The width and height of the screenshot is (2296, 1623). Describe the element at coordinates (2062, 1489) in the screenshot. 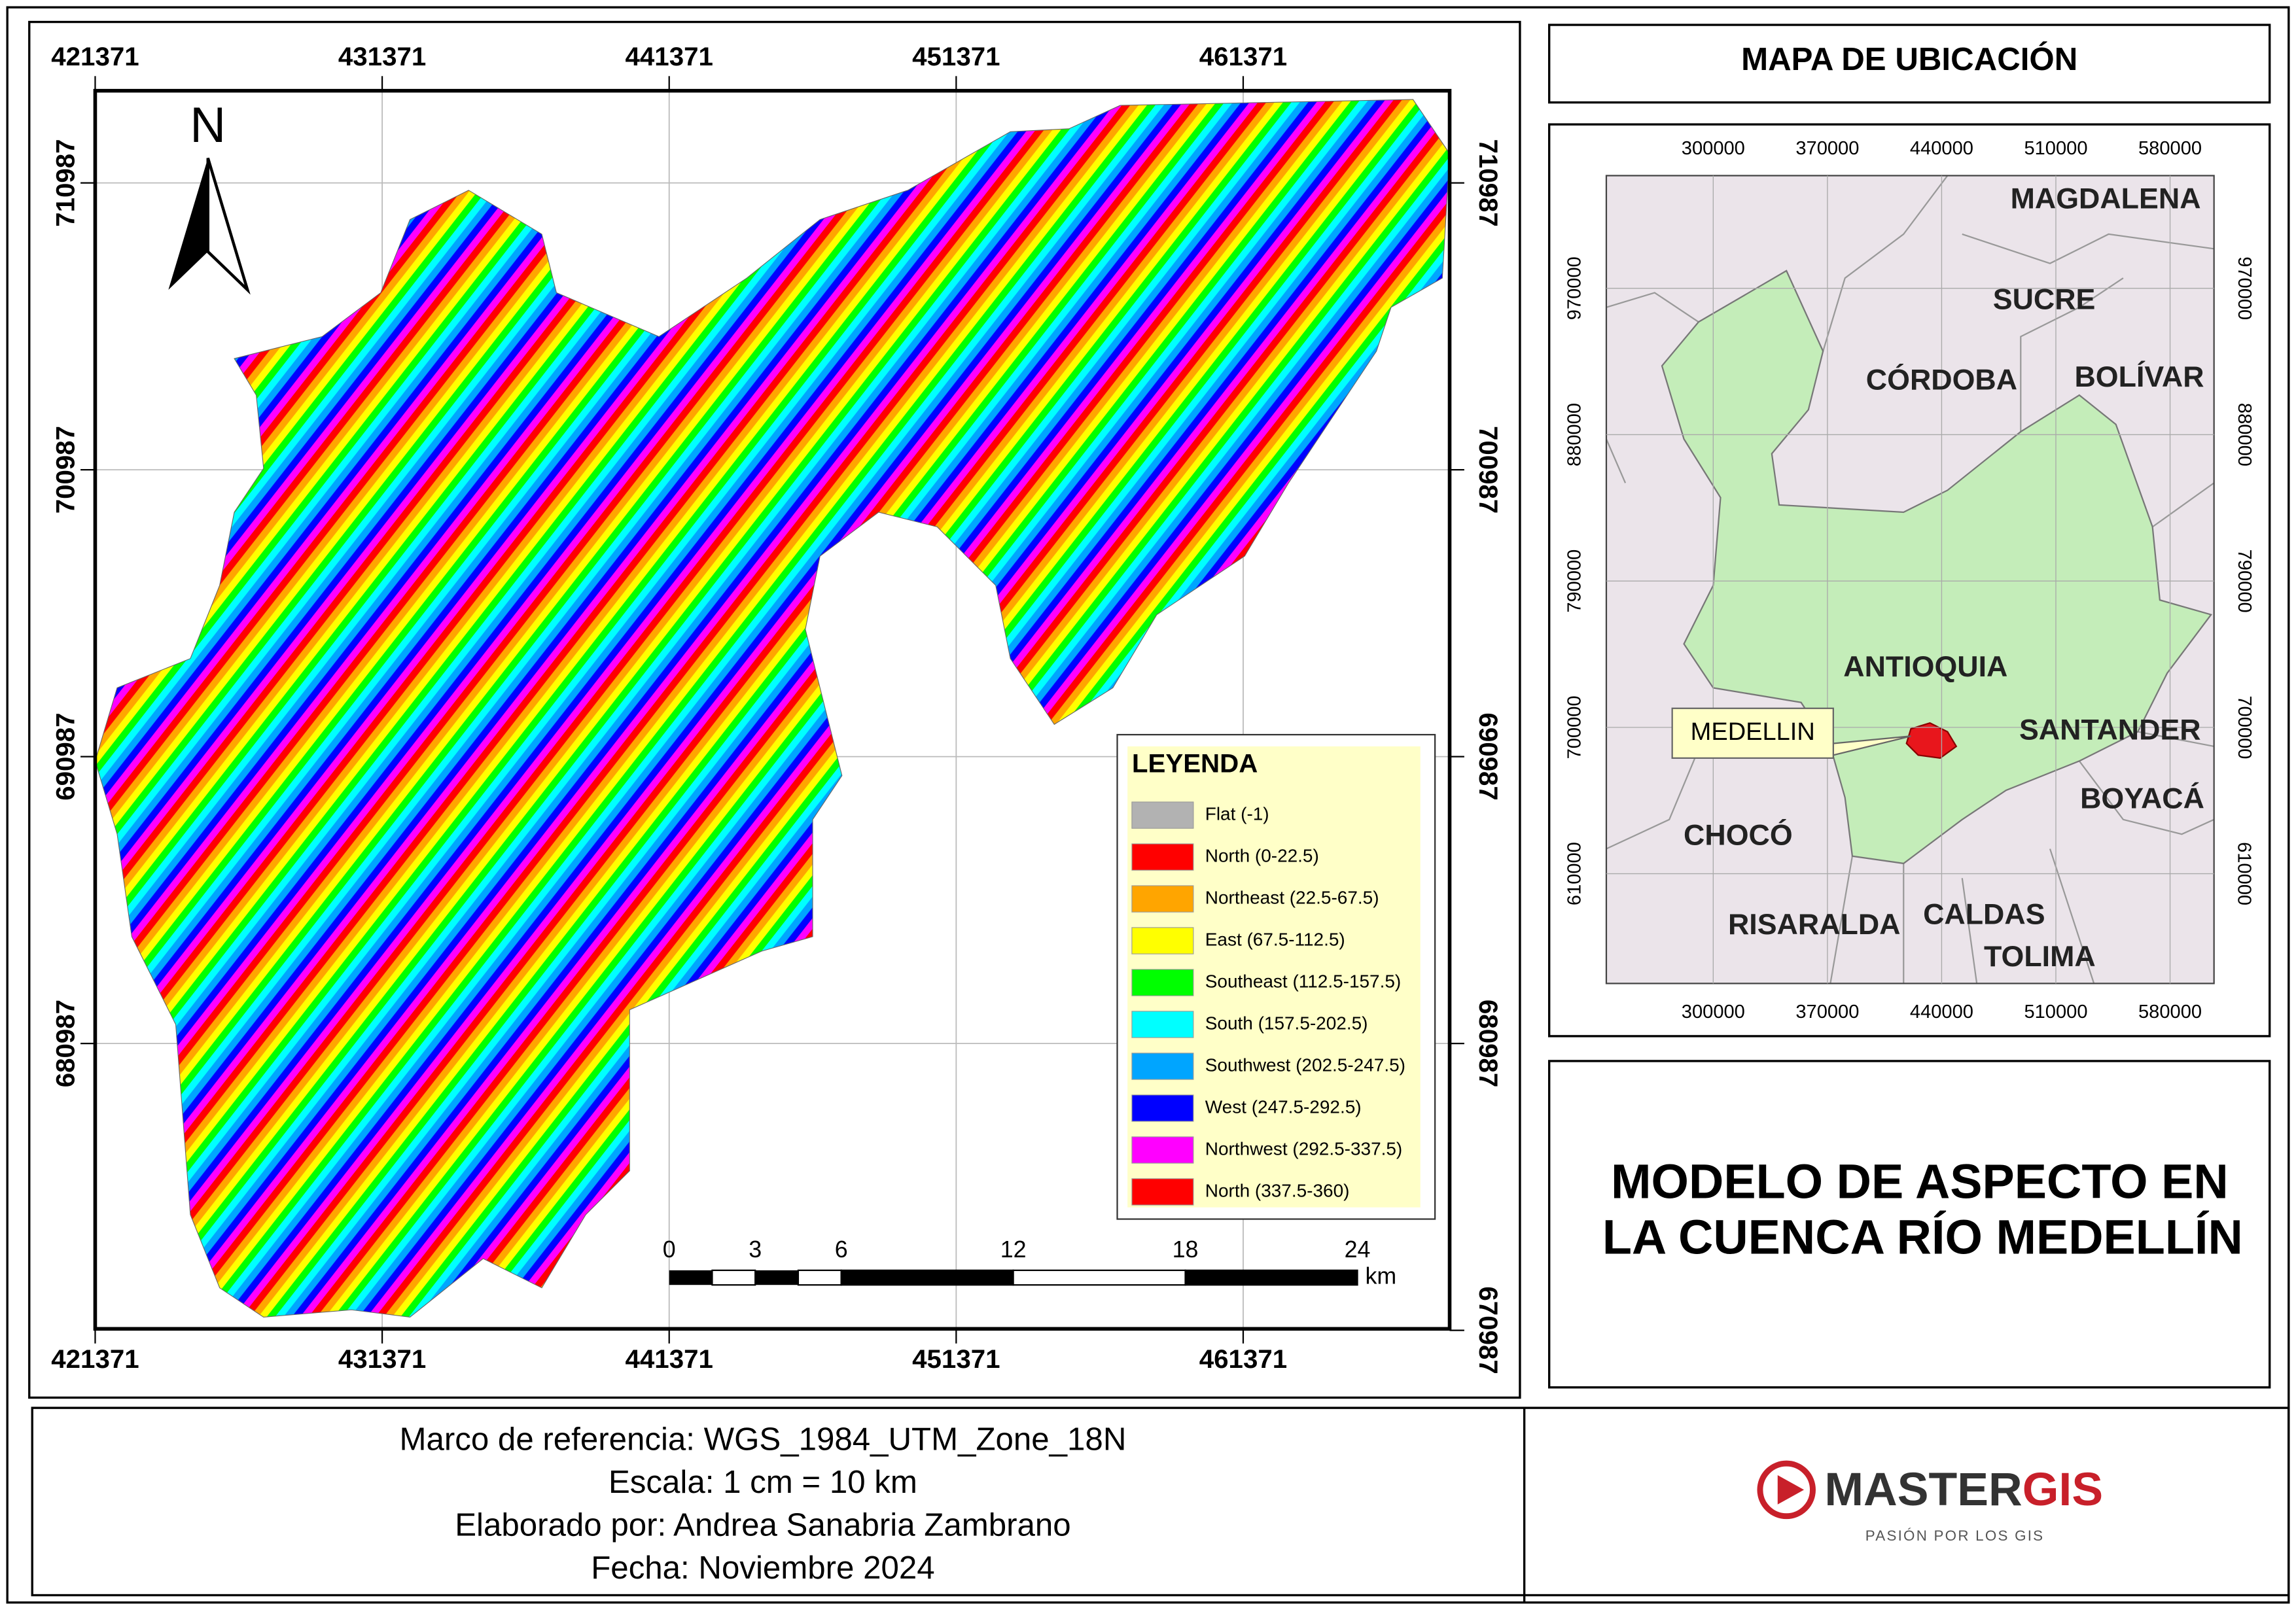

I see `logo-name-accent: GIS` at that location.